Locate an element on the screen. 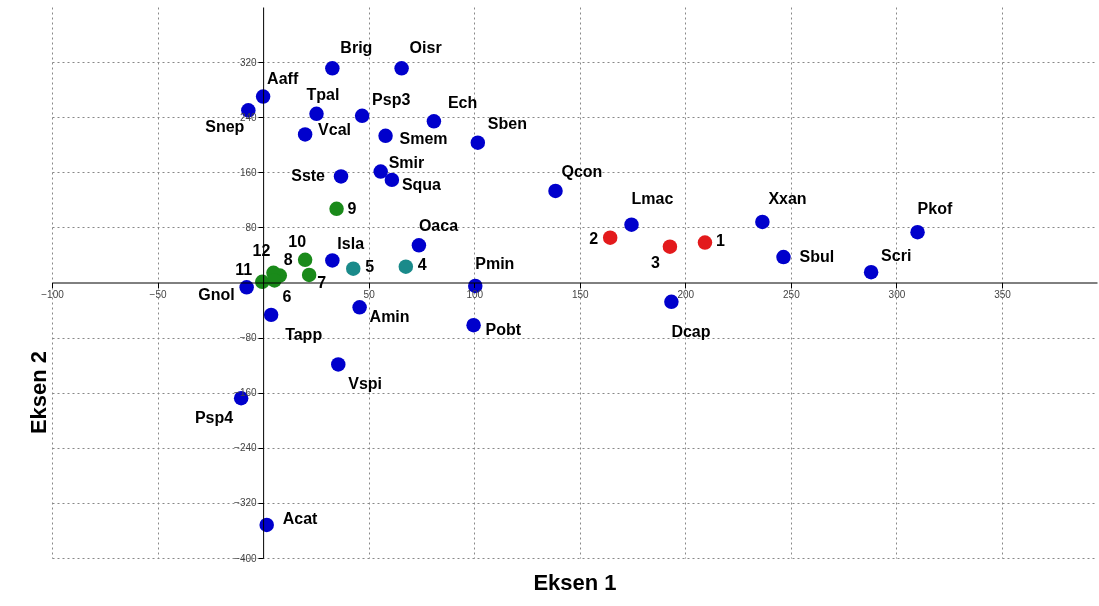  annotation: 7 is located at coordinates (322, 282).